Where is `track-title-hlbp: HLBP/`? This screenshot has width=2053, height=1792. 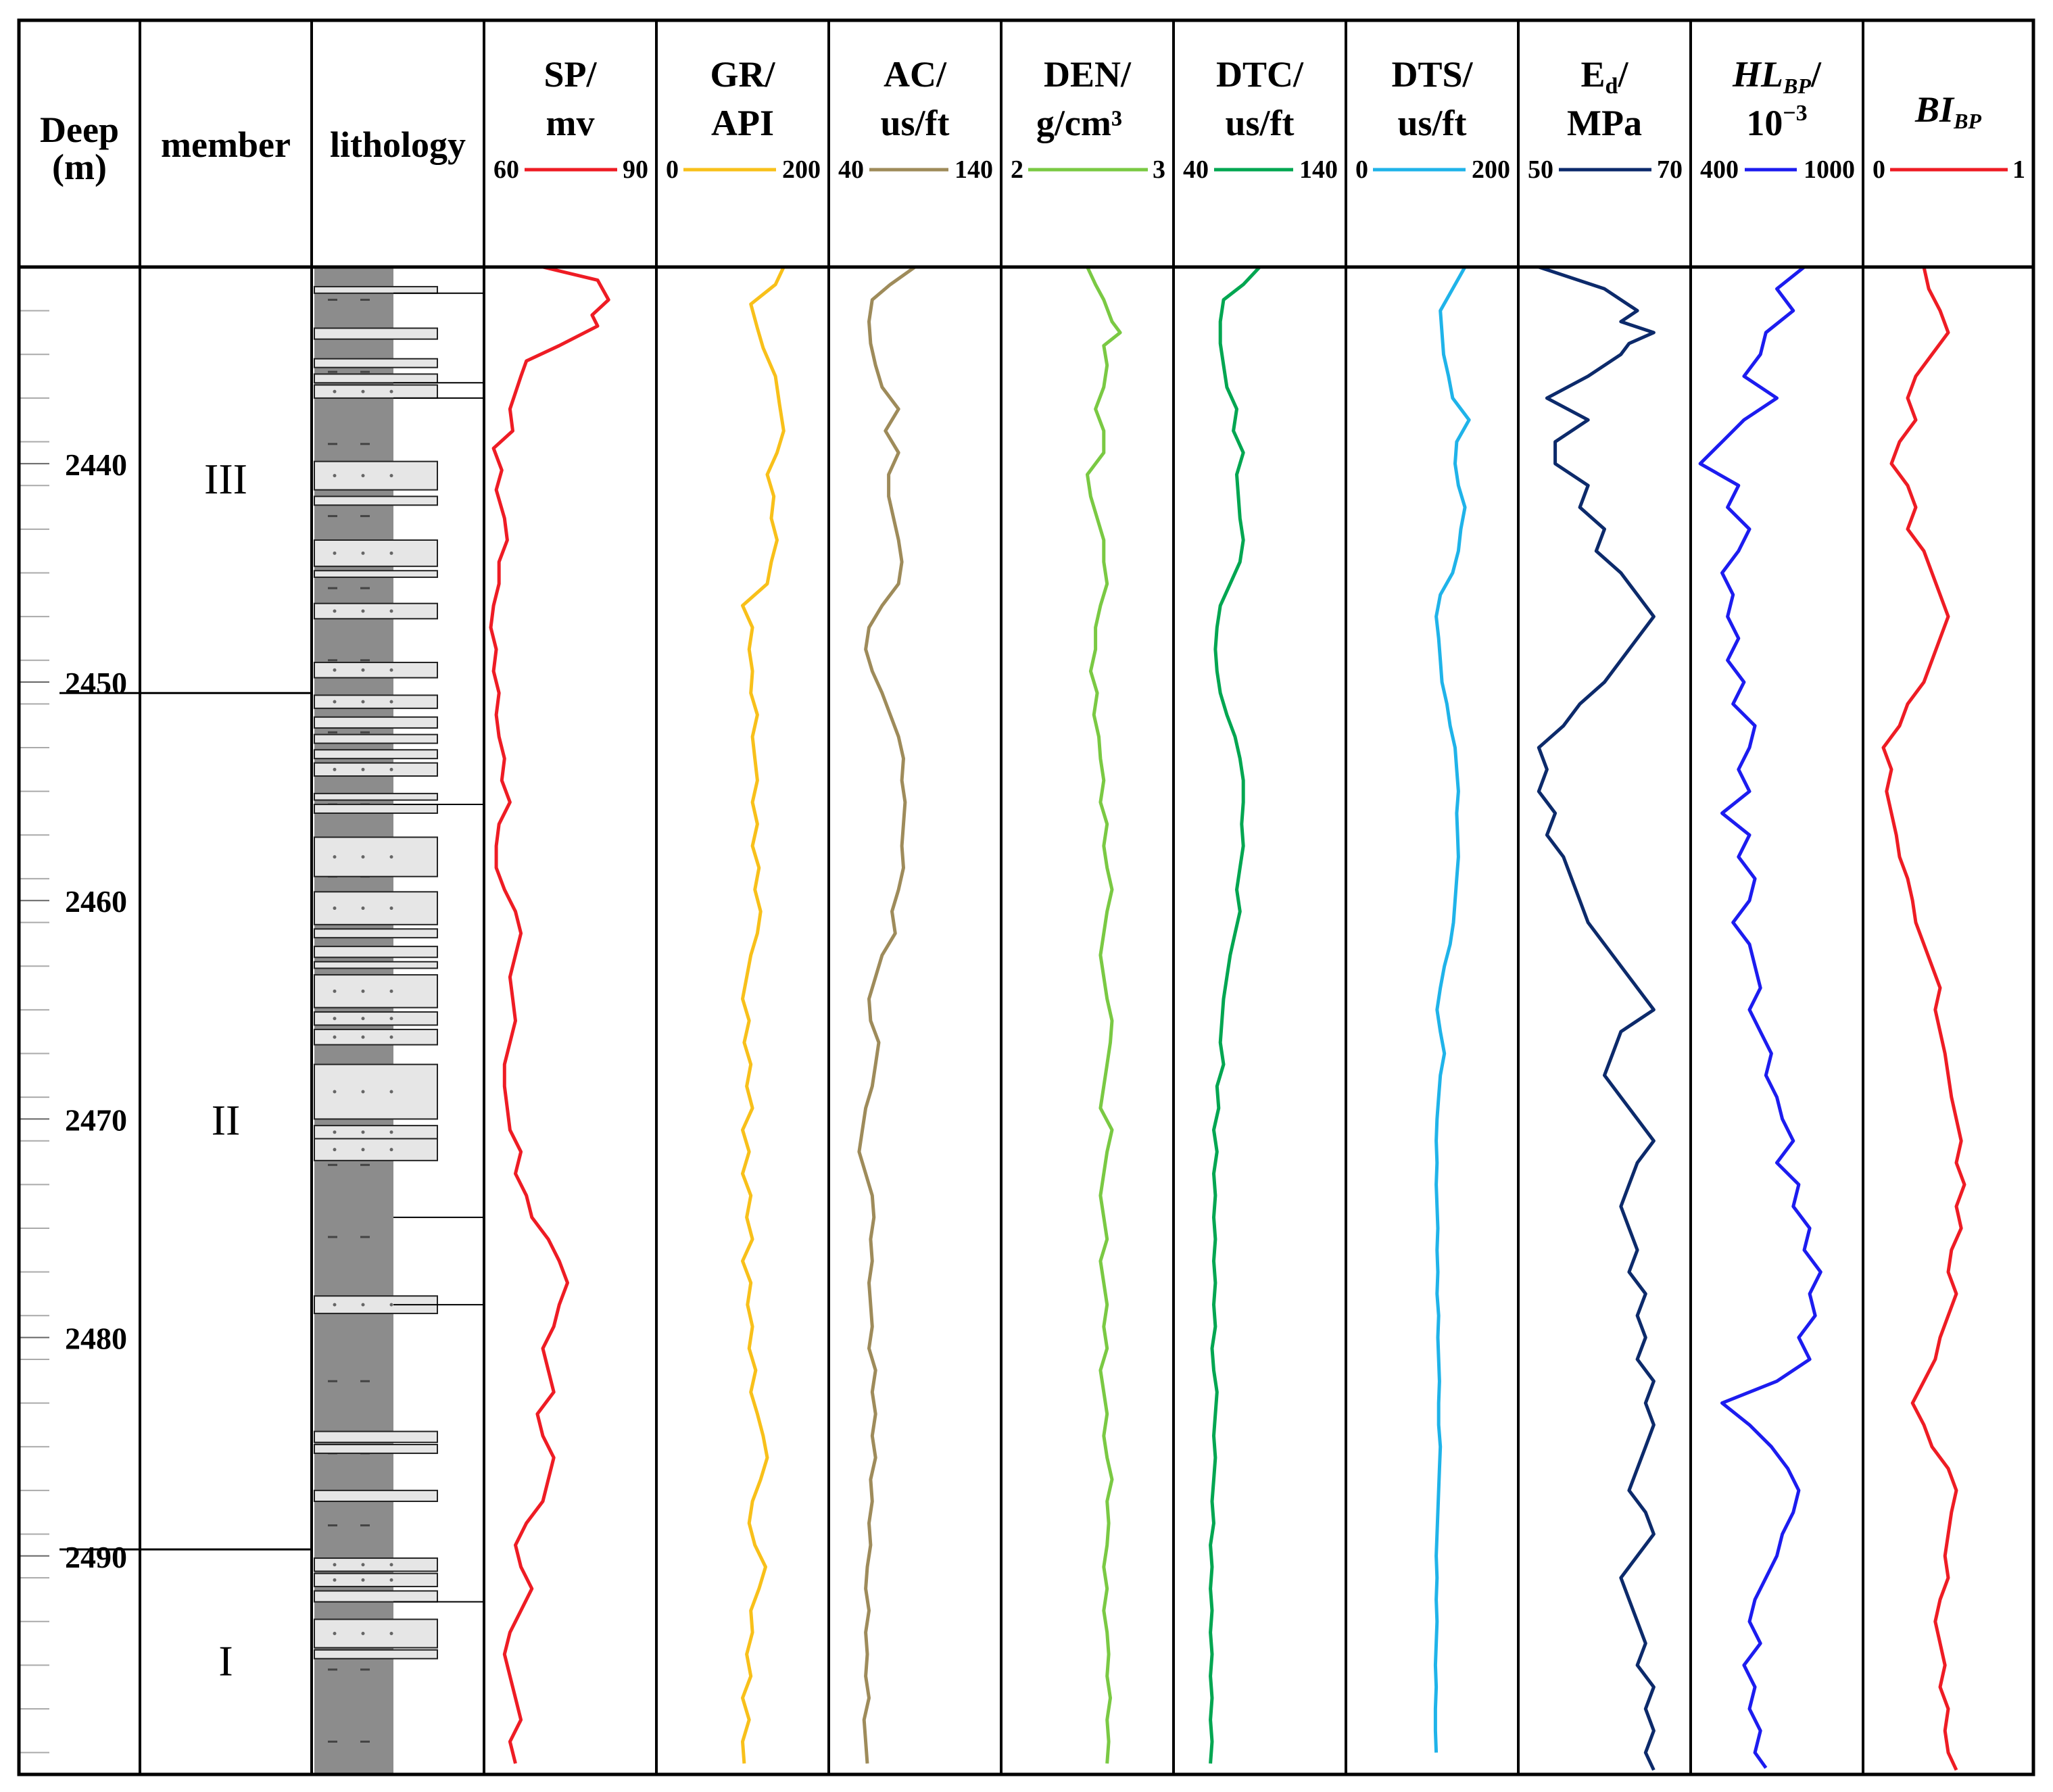 track-title-hlbp: HLBP/ is located at coordinates (1777, 76).